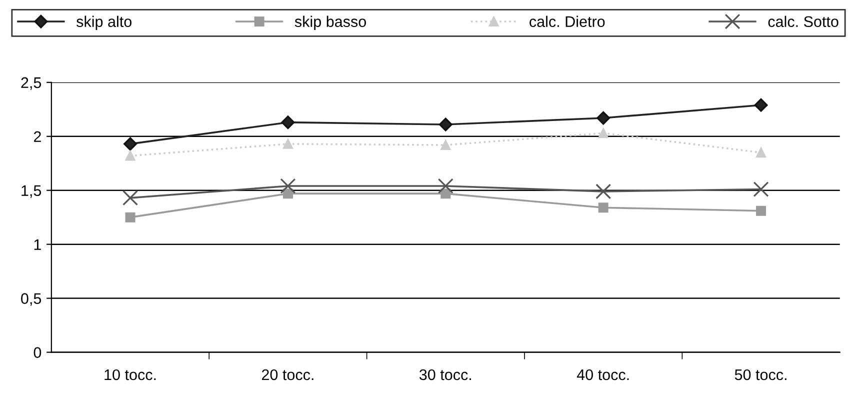 This screenshot has width=857, height=412. What do you see at coordinates (330, 23) in the screenshot?
I see `legend-label: skip basso` at bounding box center [330, 23].